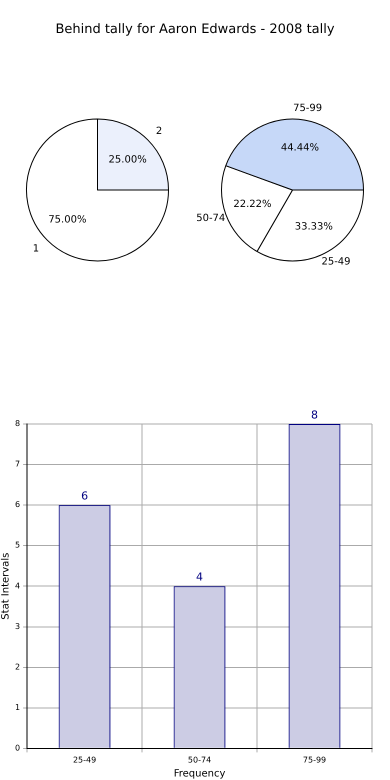 This screenshot has width=390, height=780. I want to click on slice-label: 25-49, so click(336, 262).